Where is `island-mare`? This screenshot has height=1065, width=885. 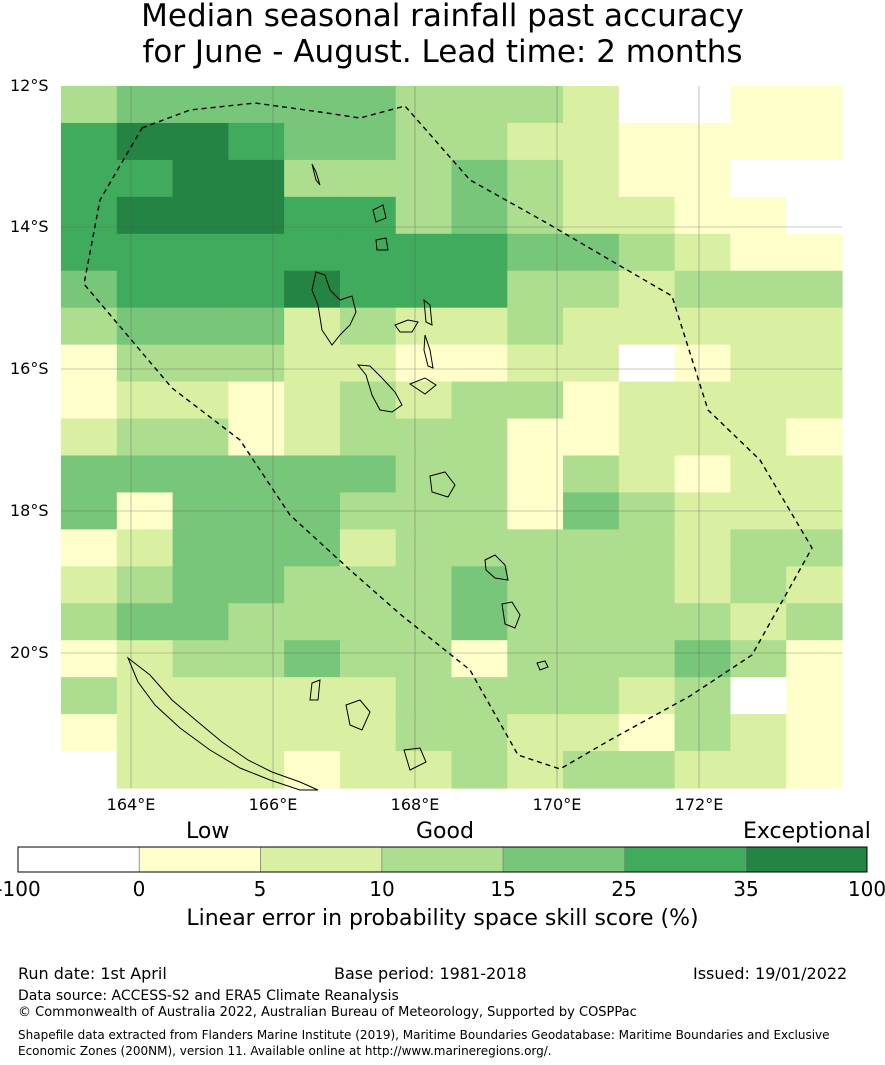 island-mare is located at coordinates (415, 759).